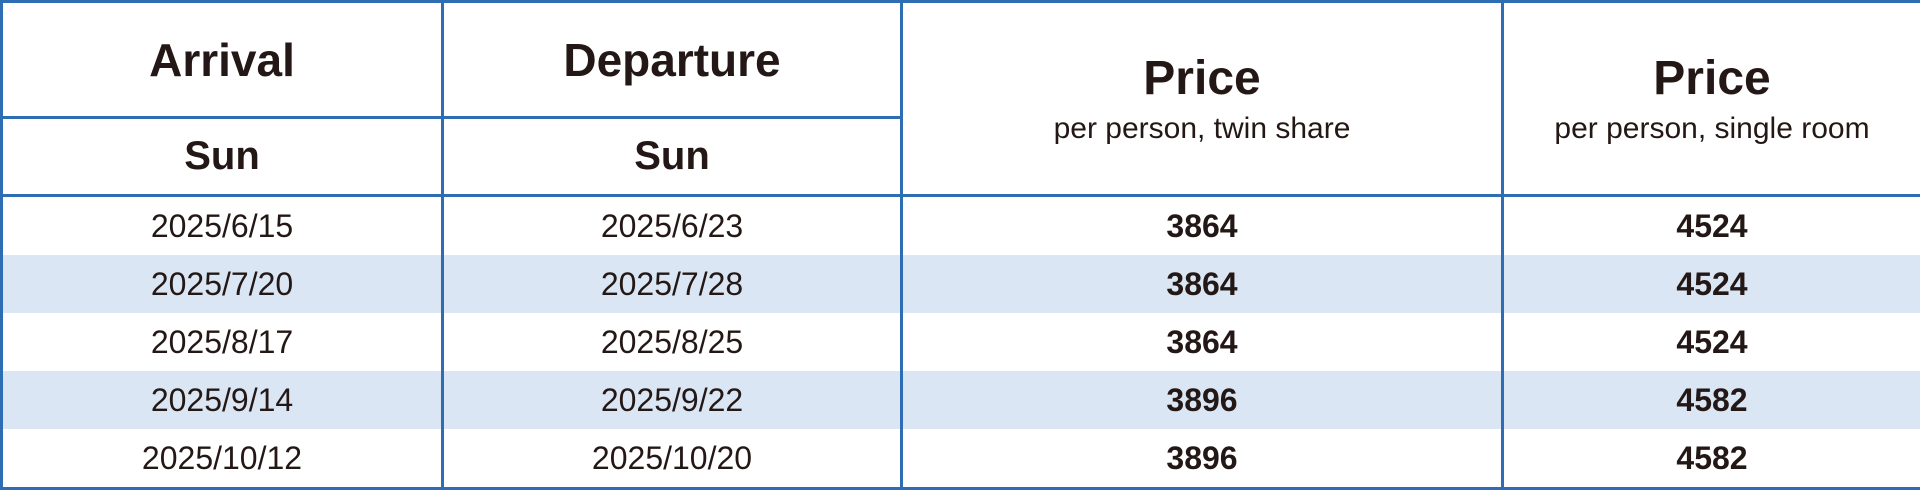 The height and width of the screenshot is (490, 1920). Describe the element at coordinates (222, 459) in the screenshot. I see `date-cell: 2025/10/12` at that location.